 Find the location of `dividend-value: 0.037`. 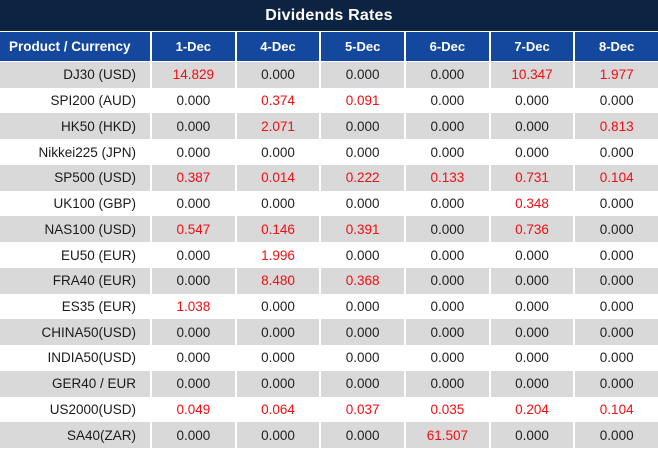

dividend-value: 0.037 is located at coordinates (361, 409).